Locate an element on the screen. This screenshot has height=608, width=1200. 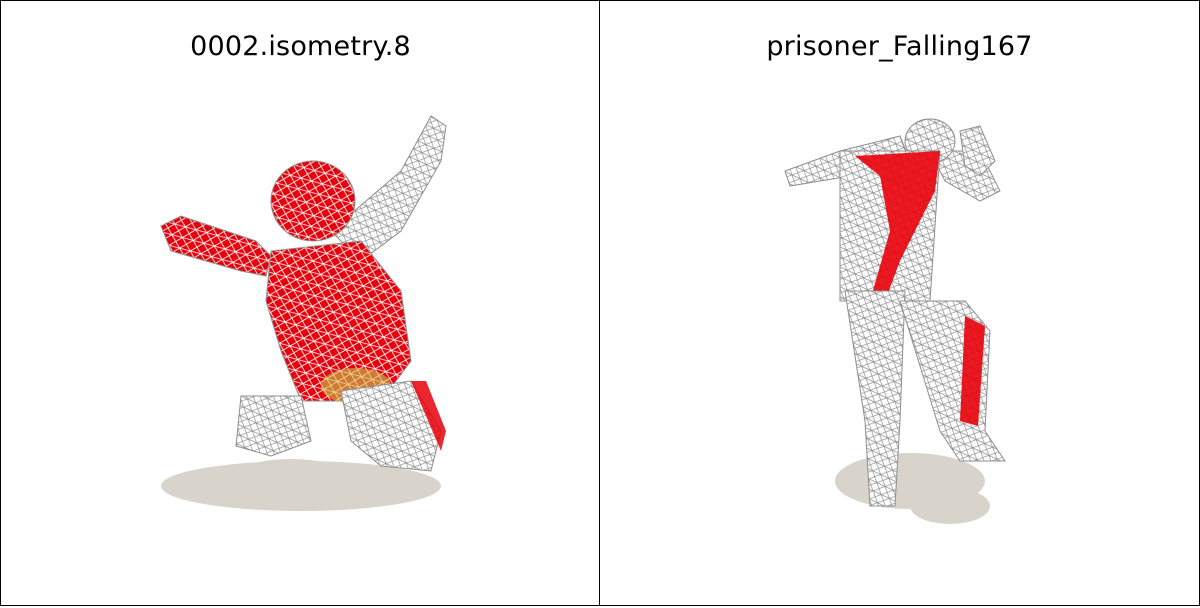
panel-title: prisoner_Falling167 is located at coordinates (899, 46).